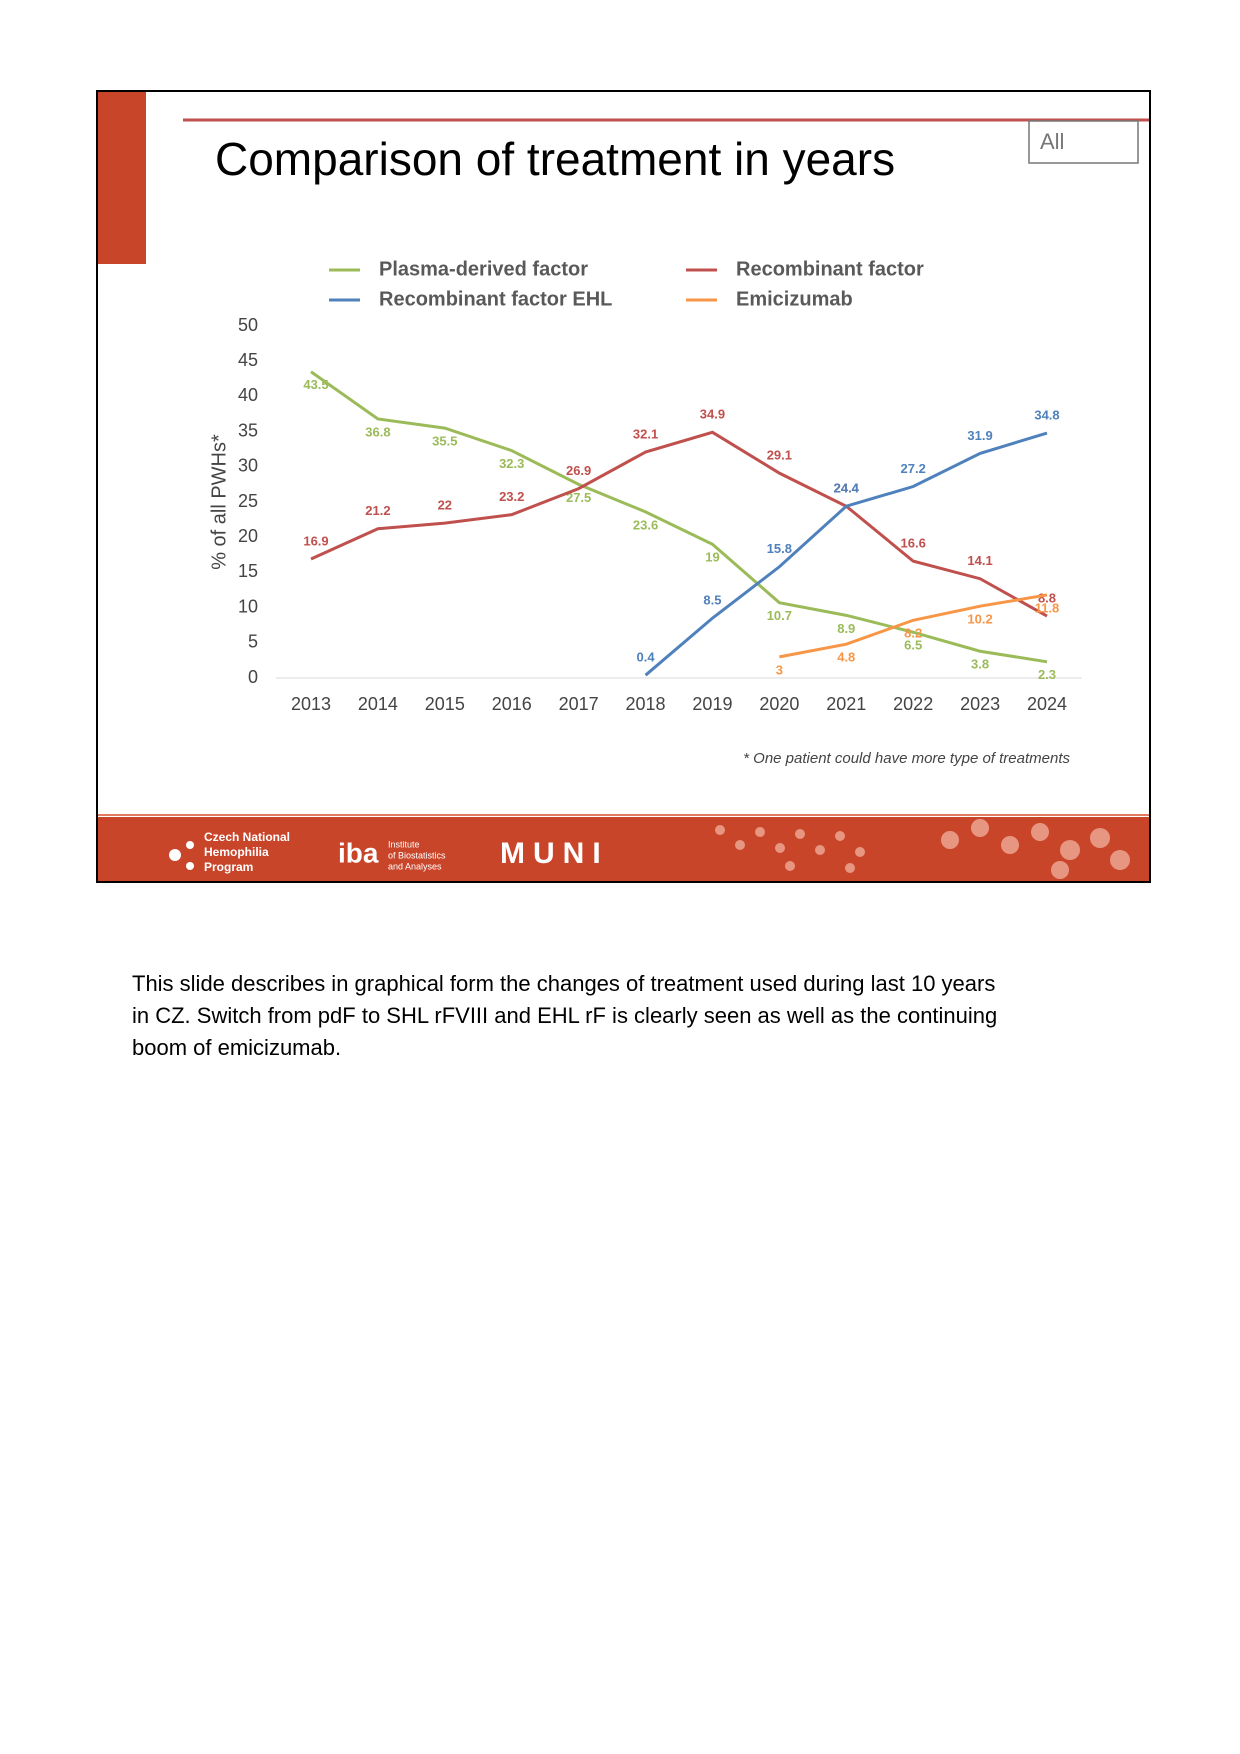 This screenshot has width=1240, height=1754. I want to click on data-label: 27.5, so click(578, 497).